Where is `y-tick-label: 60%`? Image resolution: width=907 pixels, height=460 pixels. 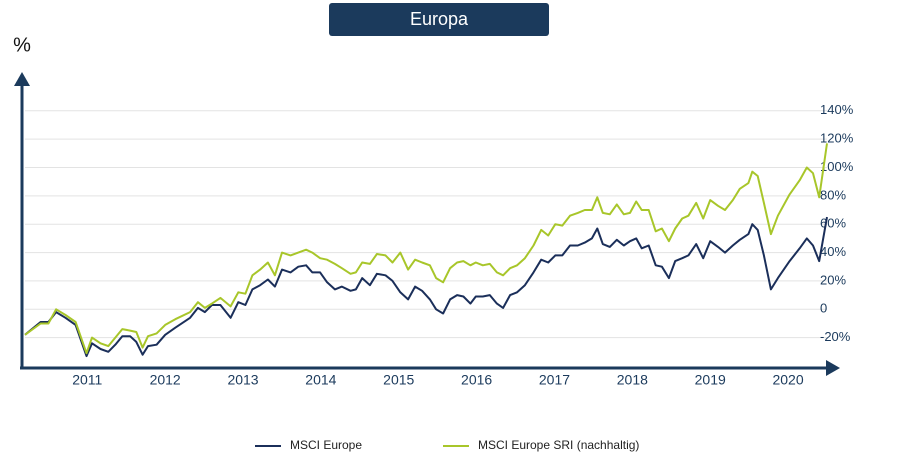
y-tick-label: 60% is located at coordinates (833, 223).